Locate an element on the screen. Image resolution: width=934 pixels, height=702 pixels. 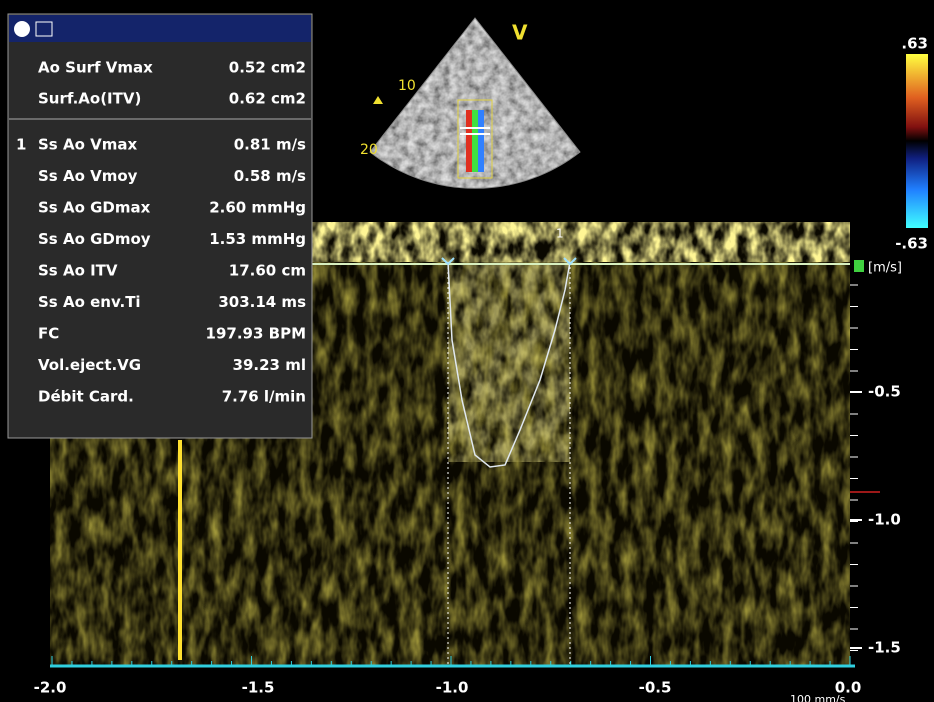
velocity-envelope is located at coordinates (509, 364).